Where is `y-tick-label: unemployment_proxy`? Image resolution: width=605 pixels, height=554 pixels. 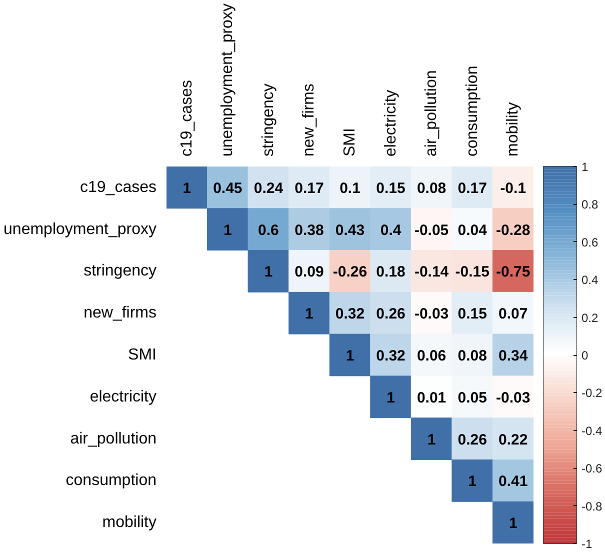 y-tick-label: unemployment_proxy is located at coordinates (80, 229).